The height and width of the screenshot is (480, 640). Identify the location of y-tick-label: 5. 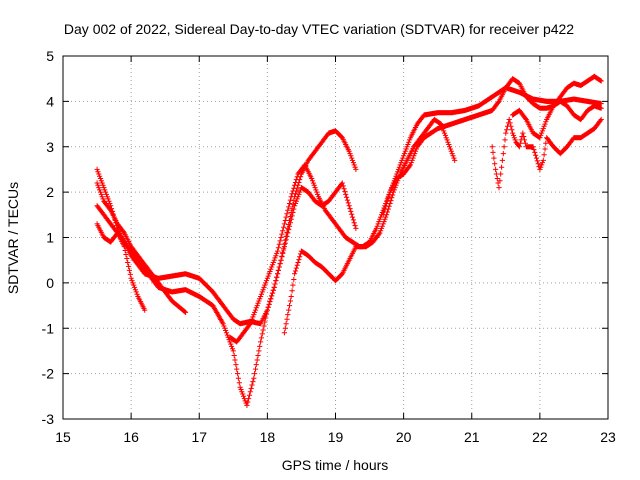
(50, 56).